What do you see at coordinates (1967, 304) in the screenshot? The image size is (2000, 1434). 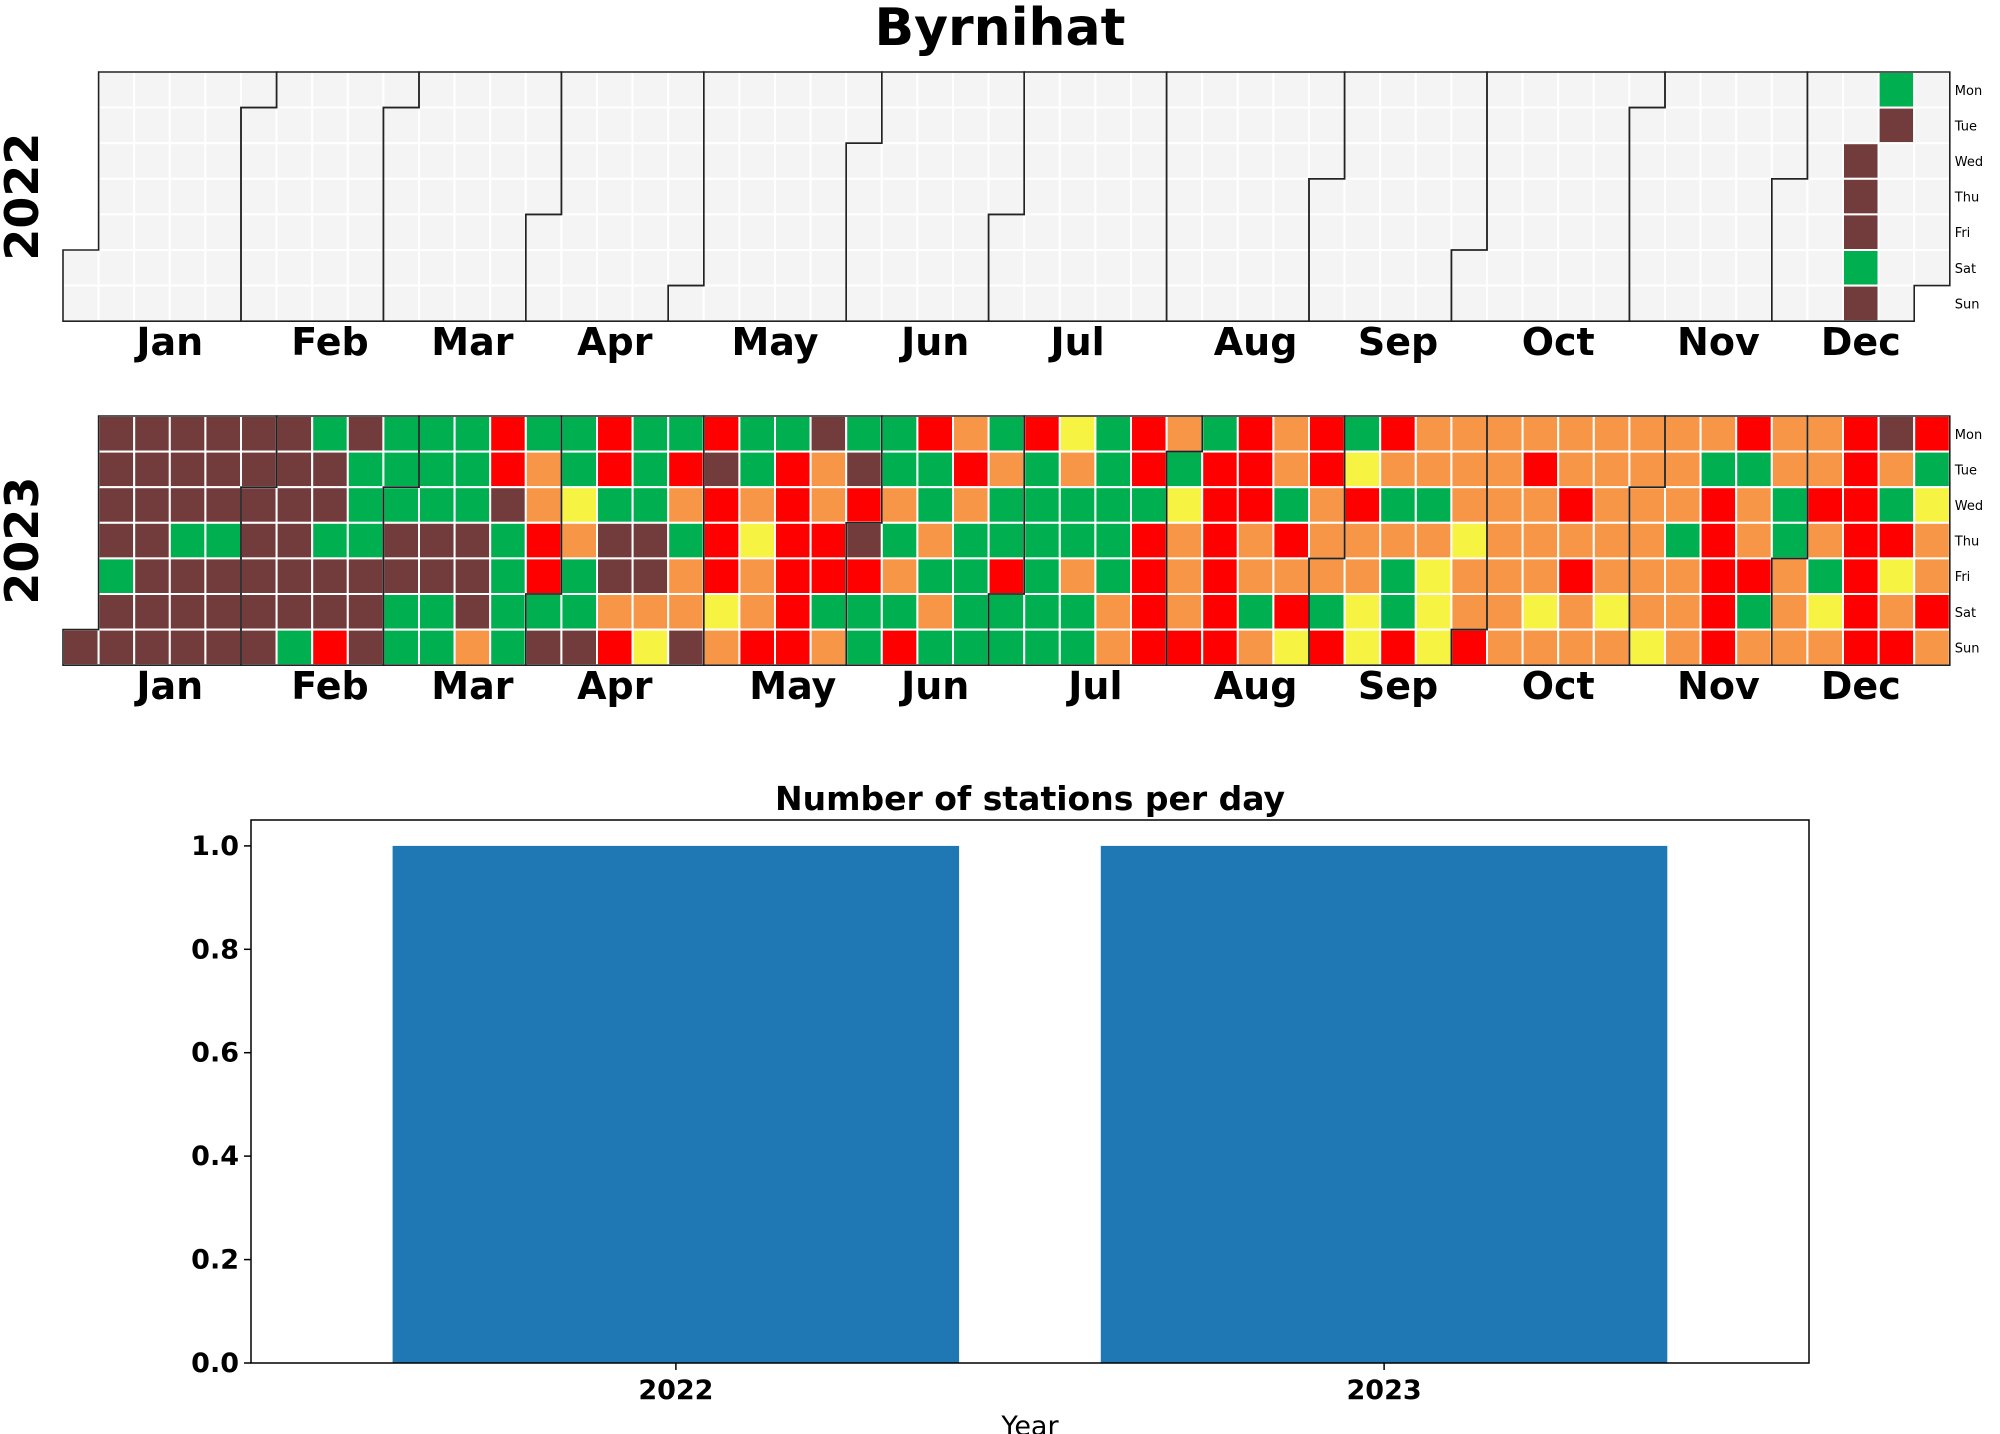 I see `weekday-label: Sun` at bounding box center [1967, 304].